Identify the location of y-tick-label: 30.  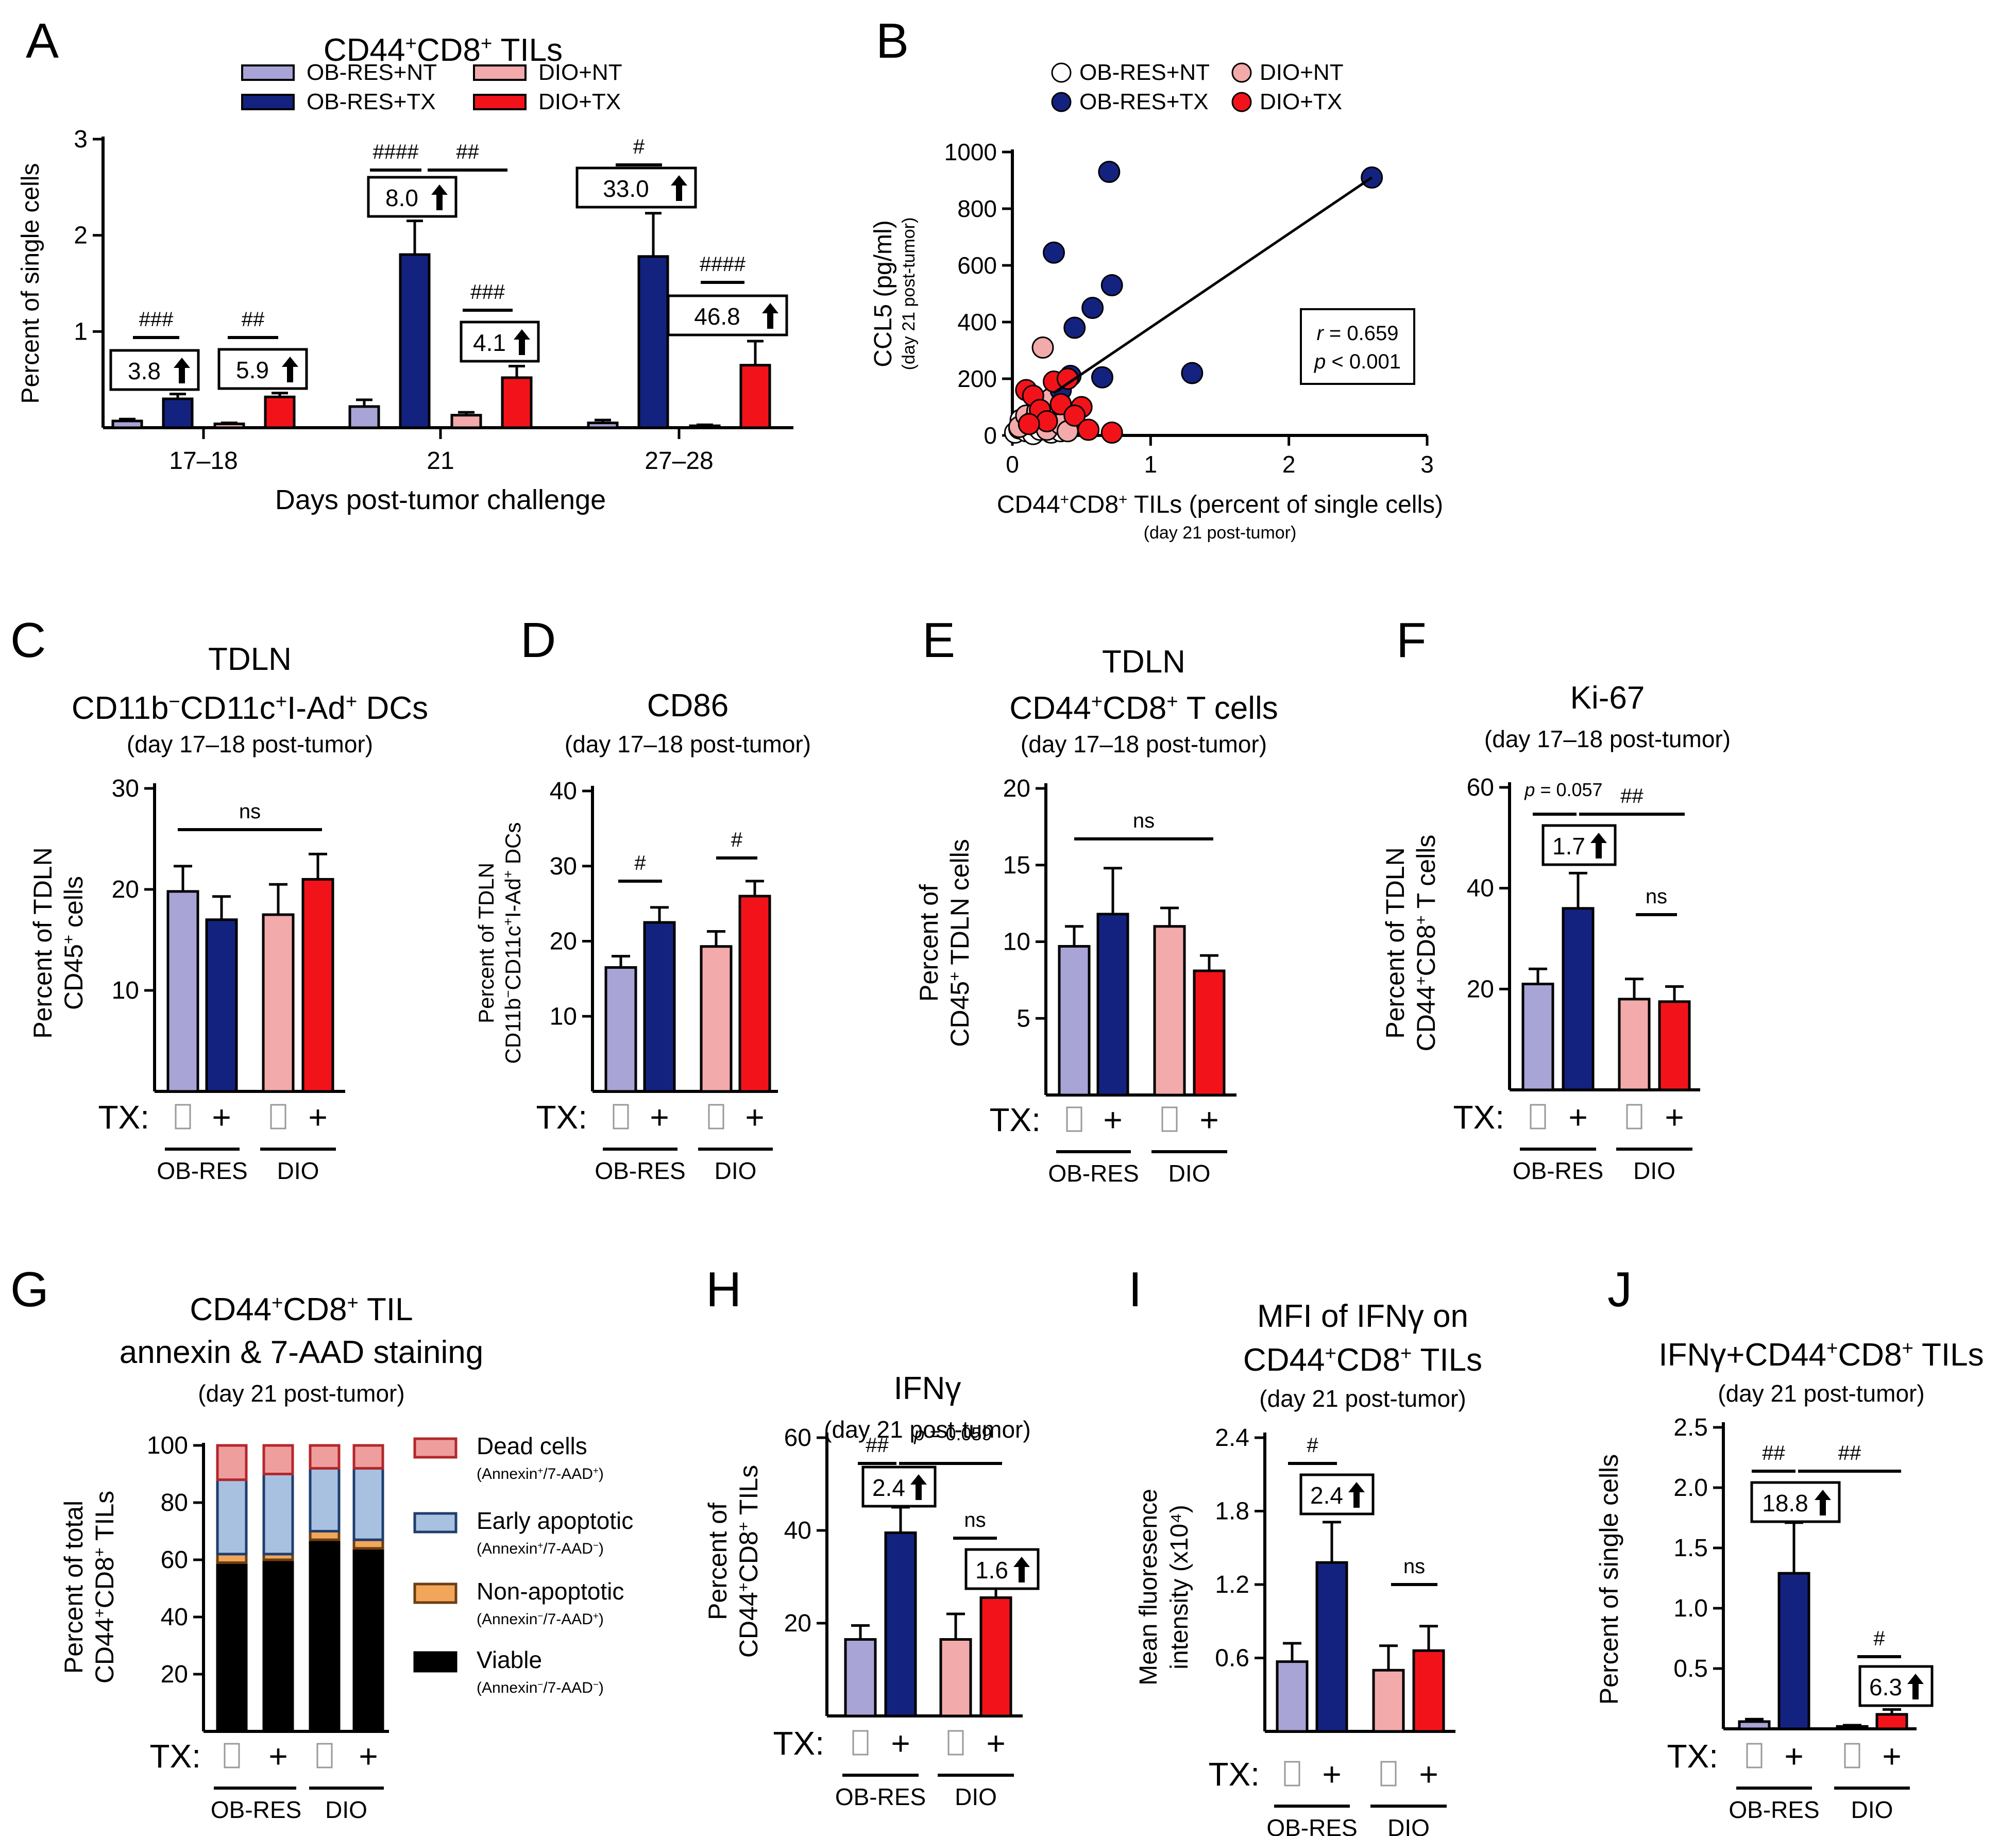
(126, 788).